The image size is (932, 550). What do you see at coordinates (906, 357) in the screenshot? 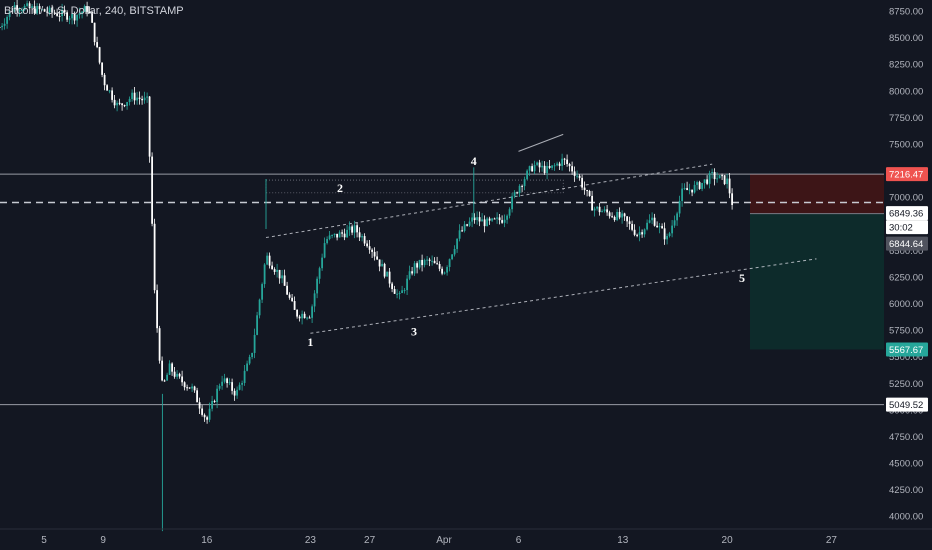
I see `y-tick-label: 5500.00` at bounding box center [906, 357].